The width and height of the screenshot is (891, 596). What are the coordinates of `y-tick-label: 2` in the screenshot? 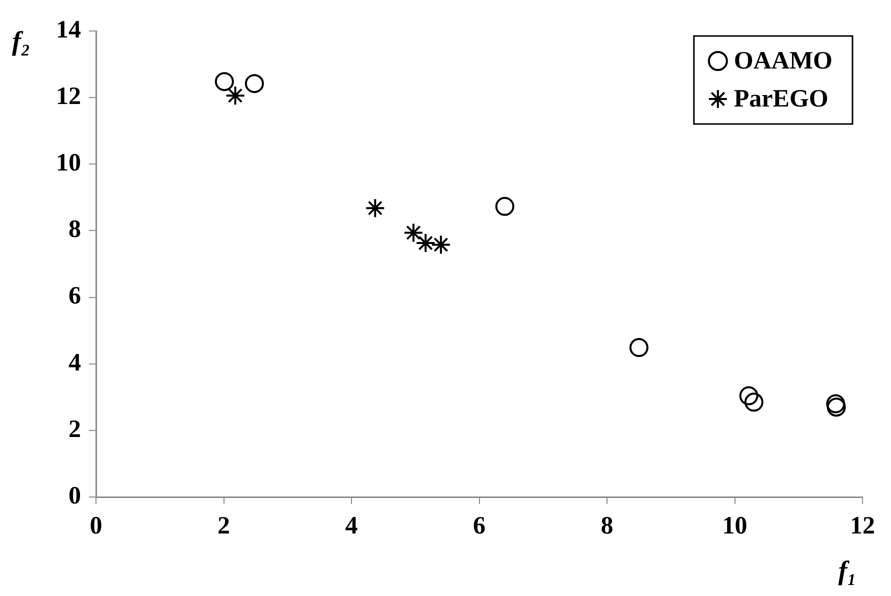 It's located at (74, 429).